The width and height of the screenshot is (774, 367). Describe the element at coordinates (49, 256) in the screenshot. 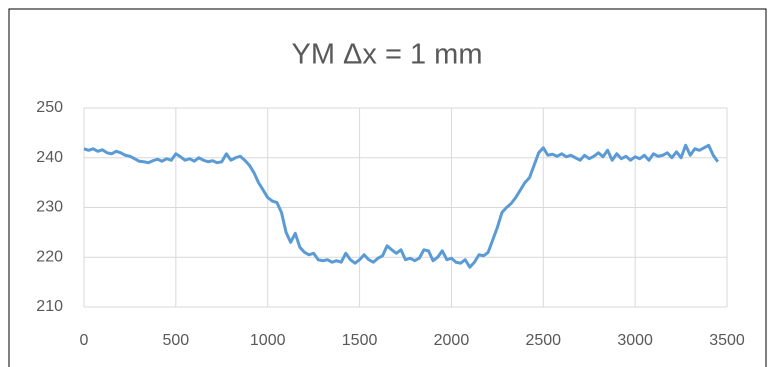

I see `y-tick-label: 220` at that location.